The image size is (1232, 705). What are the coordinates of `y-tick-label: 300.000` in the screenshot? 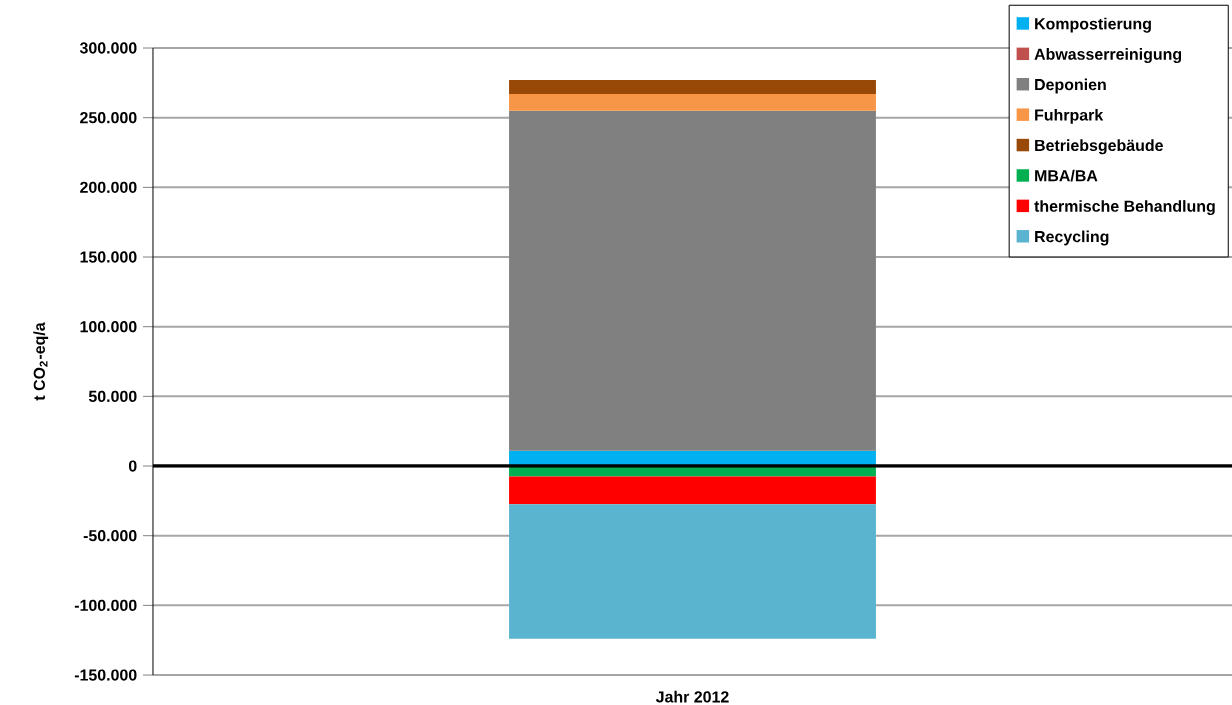 It's located at (108, 48).